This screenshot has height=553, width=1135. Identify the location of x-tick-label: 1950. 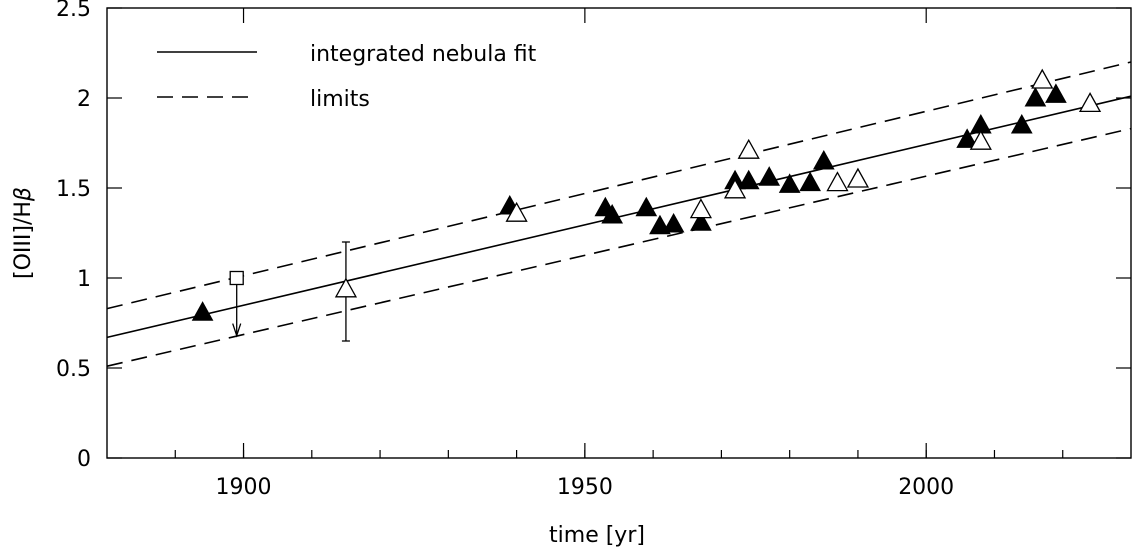
(585, 487).